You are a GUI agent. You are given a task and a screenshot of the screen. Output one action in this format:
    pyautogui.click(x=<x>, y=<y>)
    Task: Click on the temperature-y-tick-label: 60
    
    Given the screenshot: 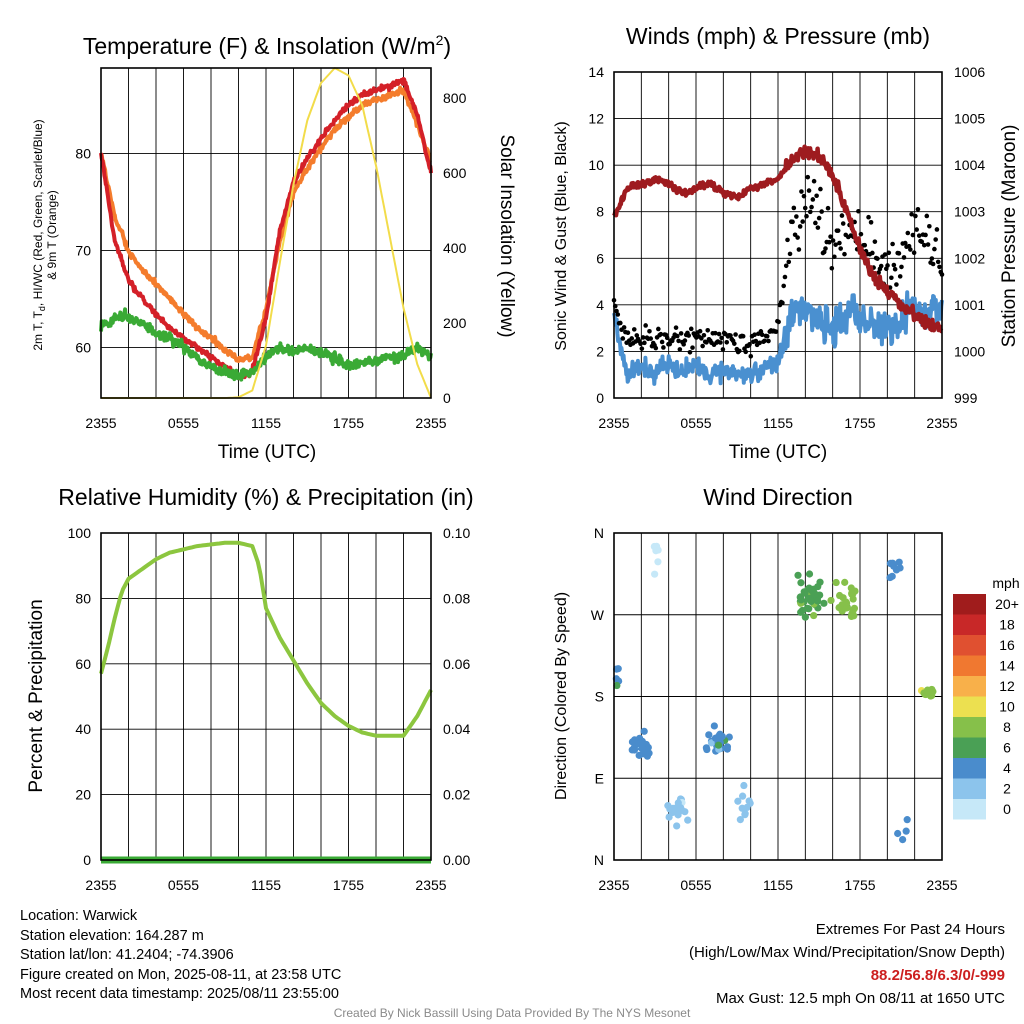 What is the action you would take?
    pyautogui.click(x=83, y=348)
    